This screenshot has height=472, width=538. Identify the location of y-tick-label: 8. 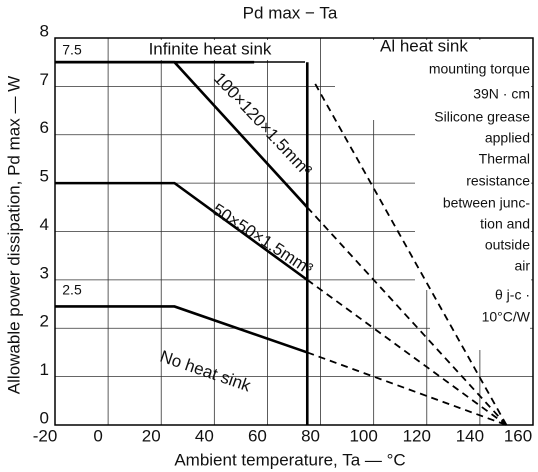
(44, 30).